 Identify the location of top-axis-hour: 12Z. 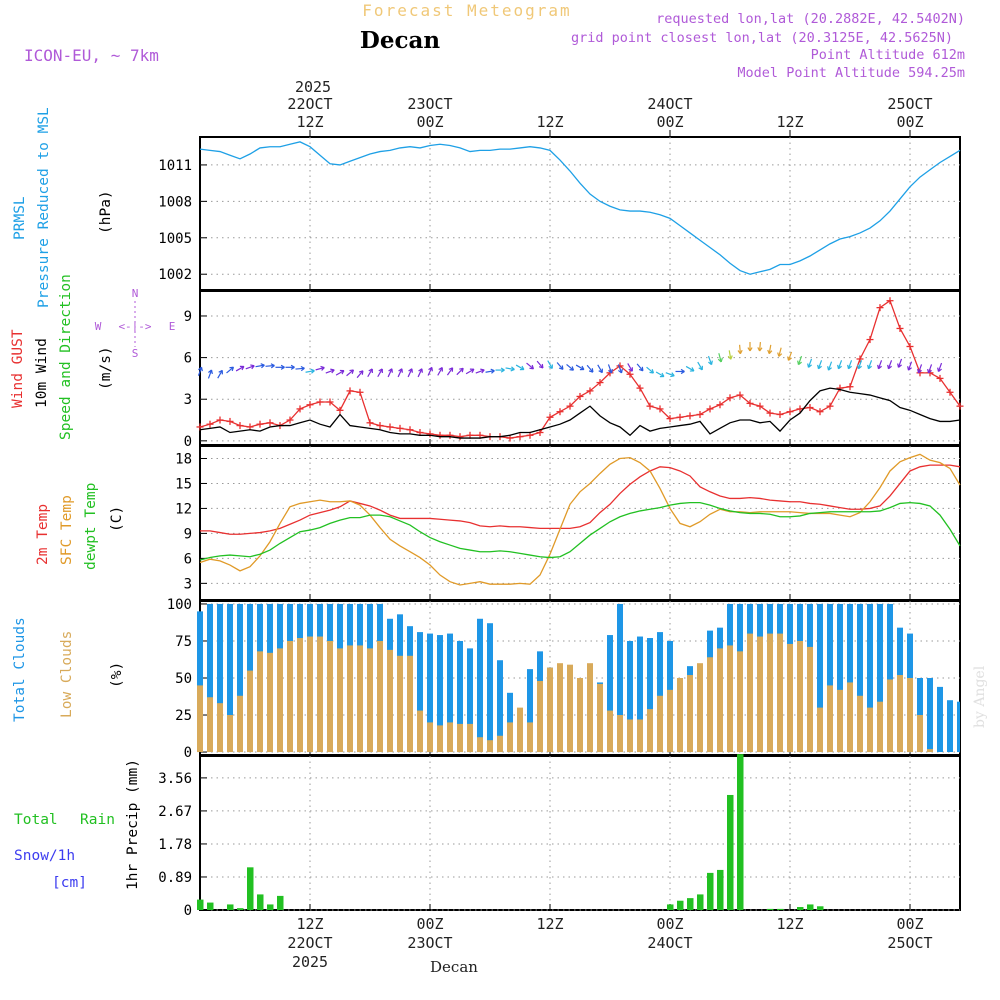
(789, 122).